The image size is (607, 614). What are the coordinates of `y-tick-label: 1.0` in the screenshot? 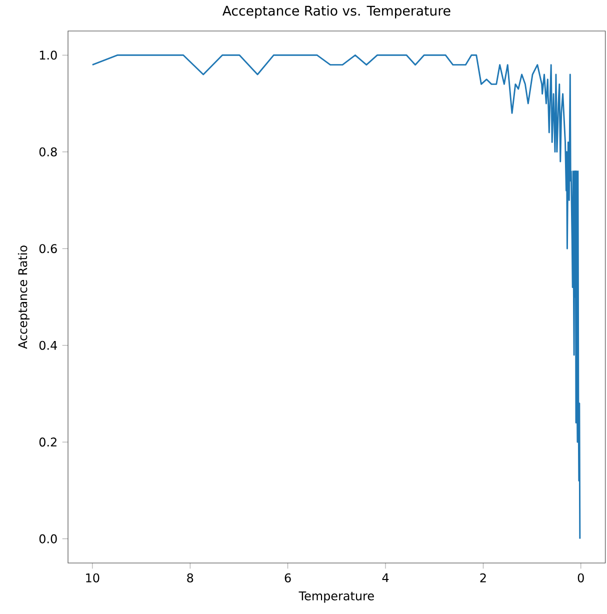 It's located at (48, 55).